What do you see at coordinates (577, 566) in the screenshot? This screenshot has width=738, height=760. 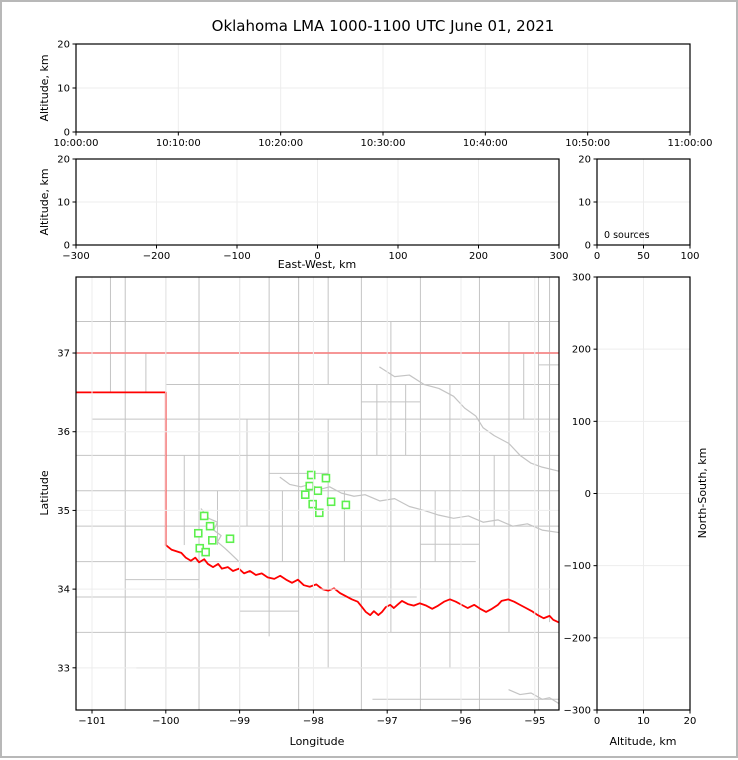 I see `y-tick-label: −100` at bounding box center [577, 566].